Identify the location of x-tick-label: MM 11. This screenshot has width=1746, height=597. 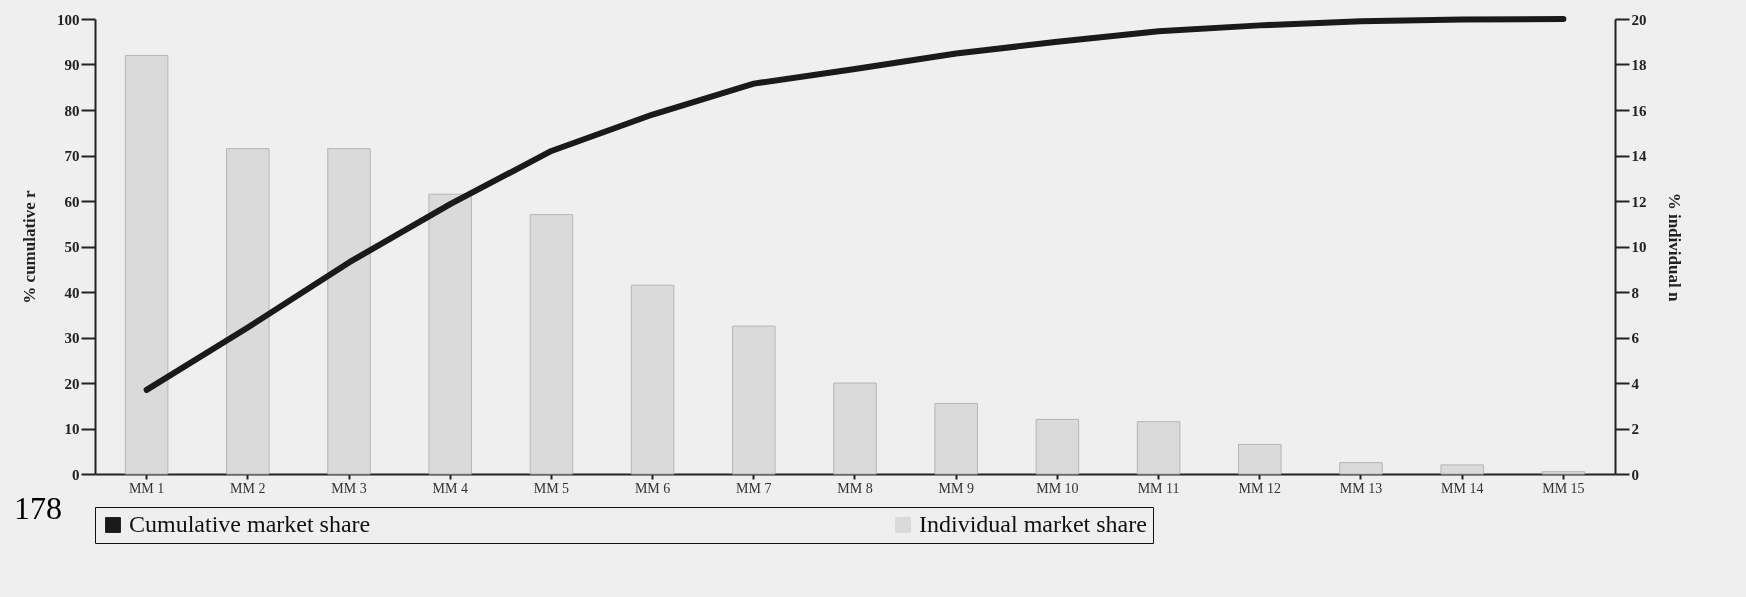
(1158, 488).